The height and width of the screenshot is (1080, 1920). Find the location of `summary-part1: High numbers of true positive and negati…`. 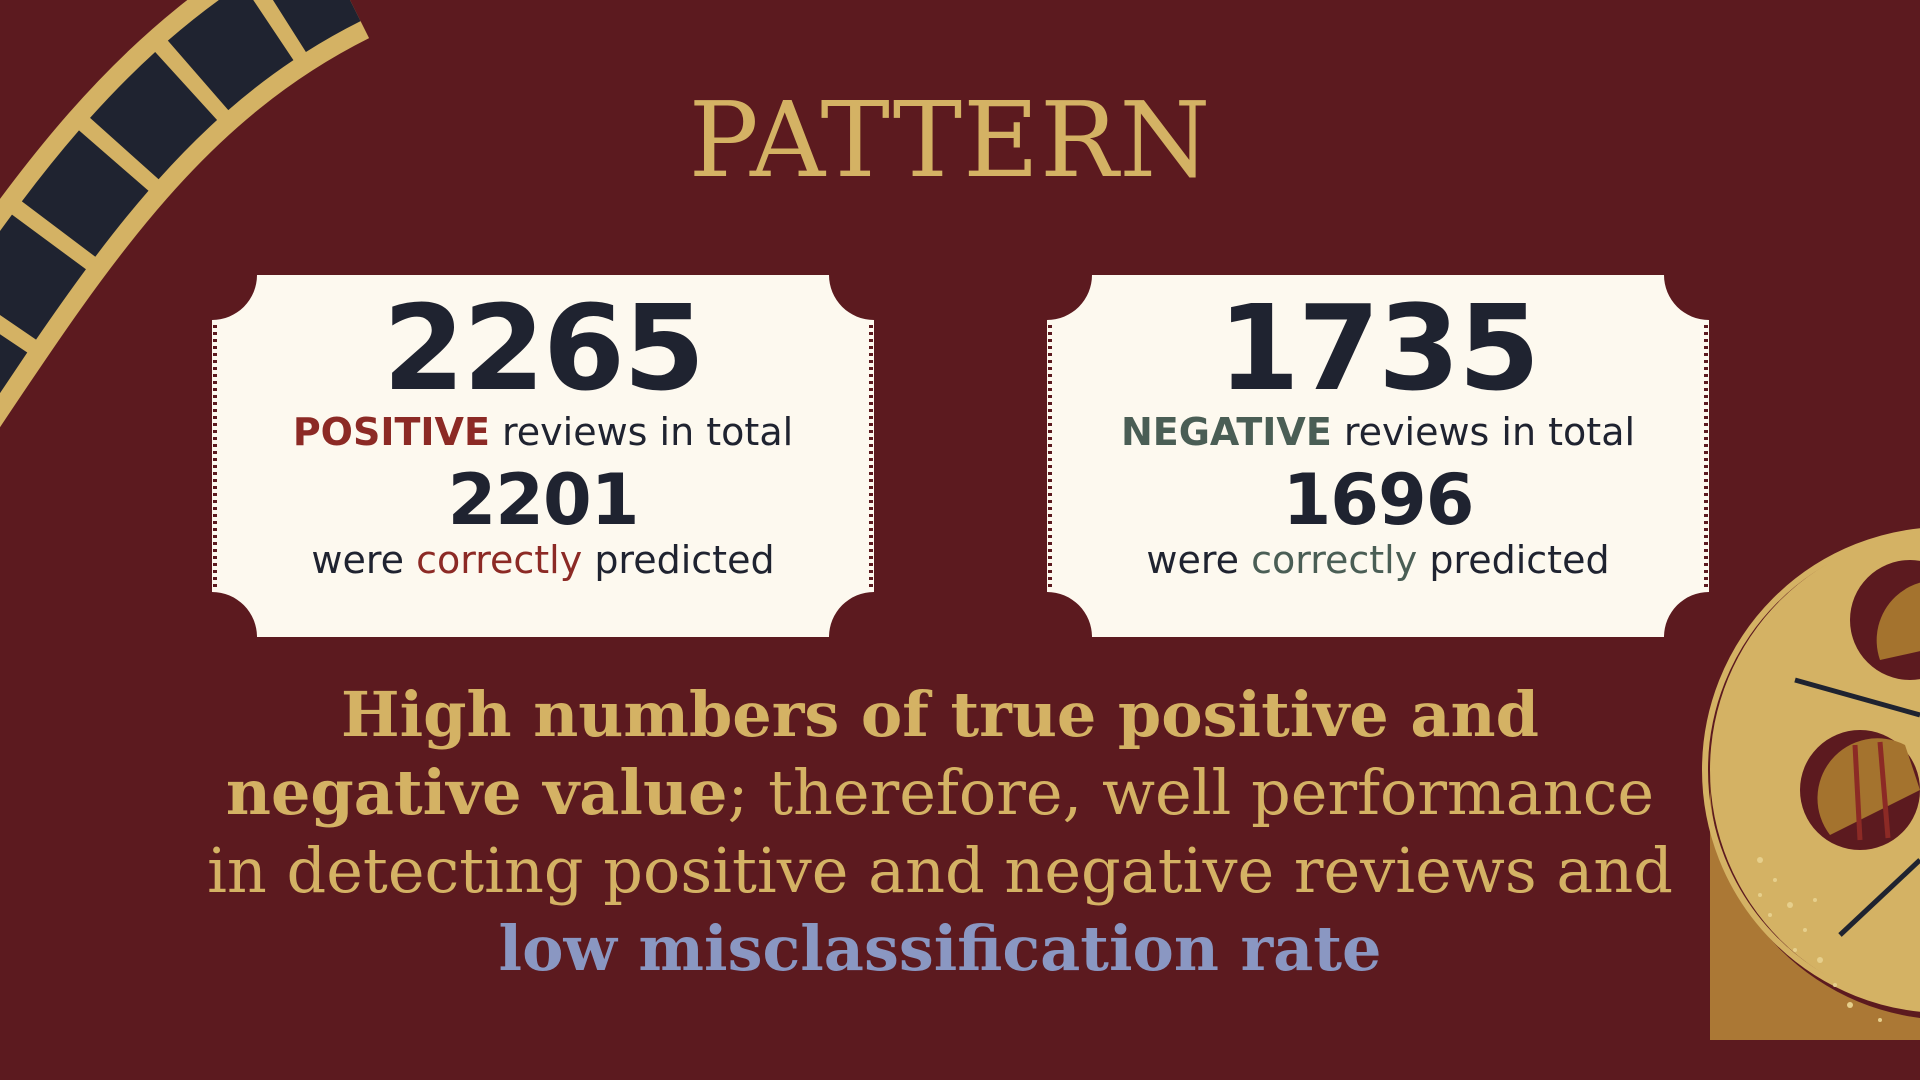

summary-part1: High numbers of true positive and negati… is located at coordinates (882, 753).